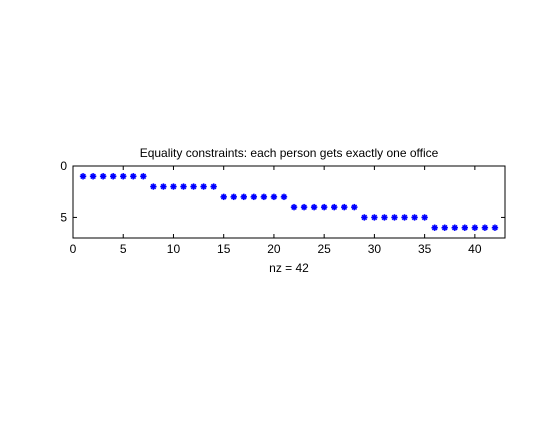 The width and height of the screenshot is (560, 425). I want to click on x-tick-label: 15, so click(224, 249).